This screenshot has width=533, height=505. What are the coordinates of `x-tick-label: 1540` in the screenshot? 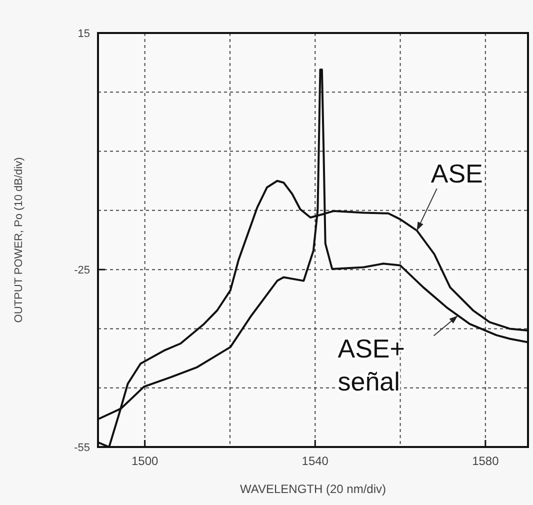 It's located at (315, 461).